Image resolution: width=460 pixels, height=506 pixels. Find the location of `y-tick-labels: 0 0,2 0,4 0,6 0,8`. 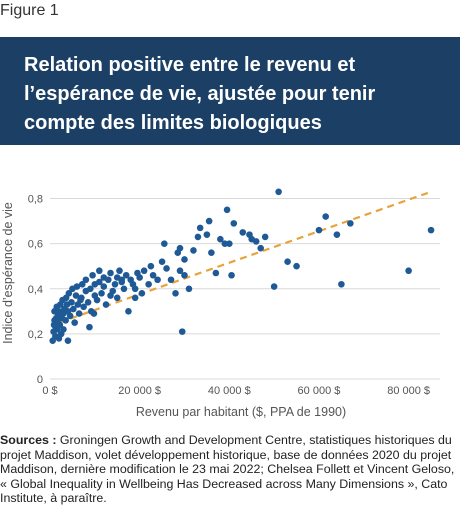

y-tick-labels: 0 0,2 0,4 0,6 0,8 is located at coordinates (35, 290).